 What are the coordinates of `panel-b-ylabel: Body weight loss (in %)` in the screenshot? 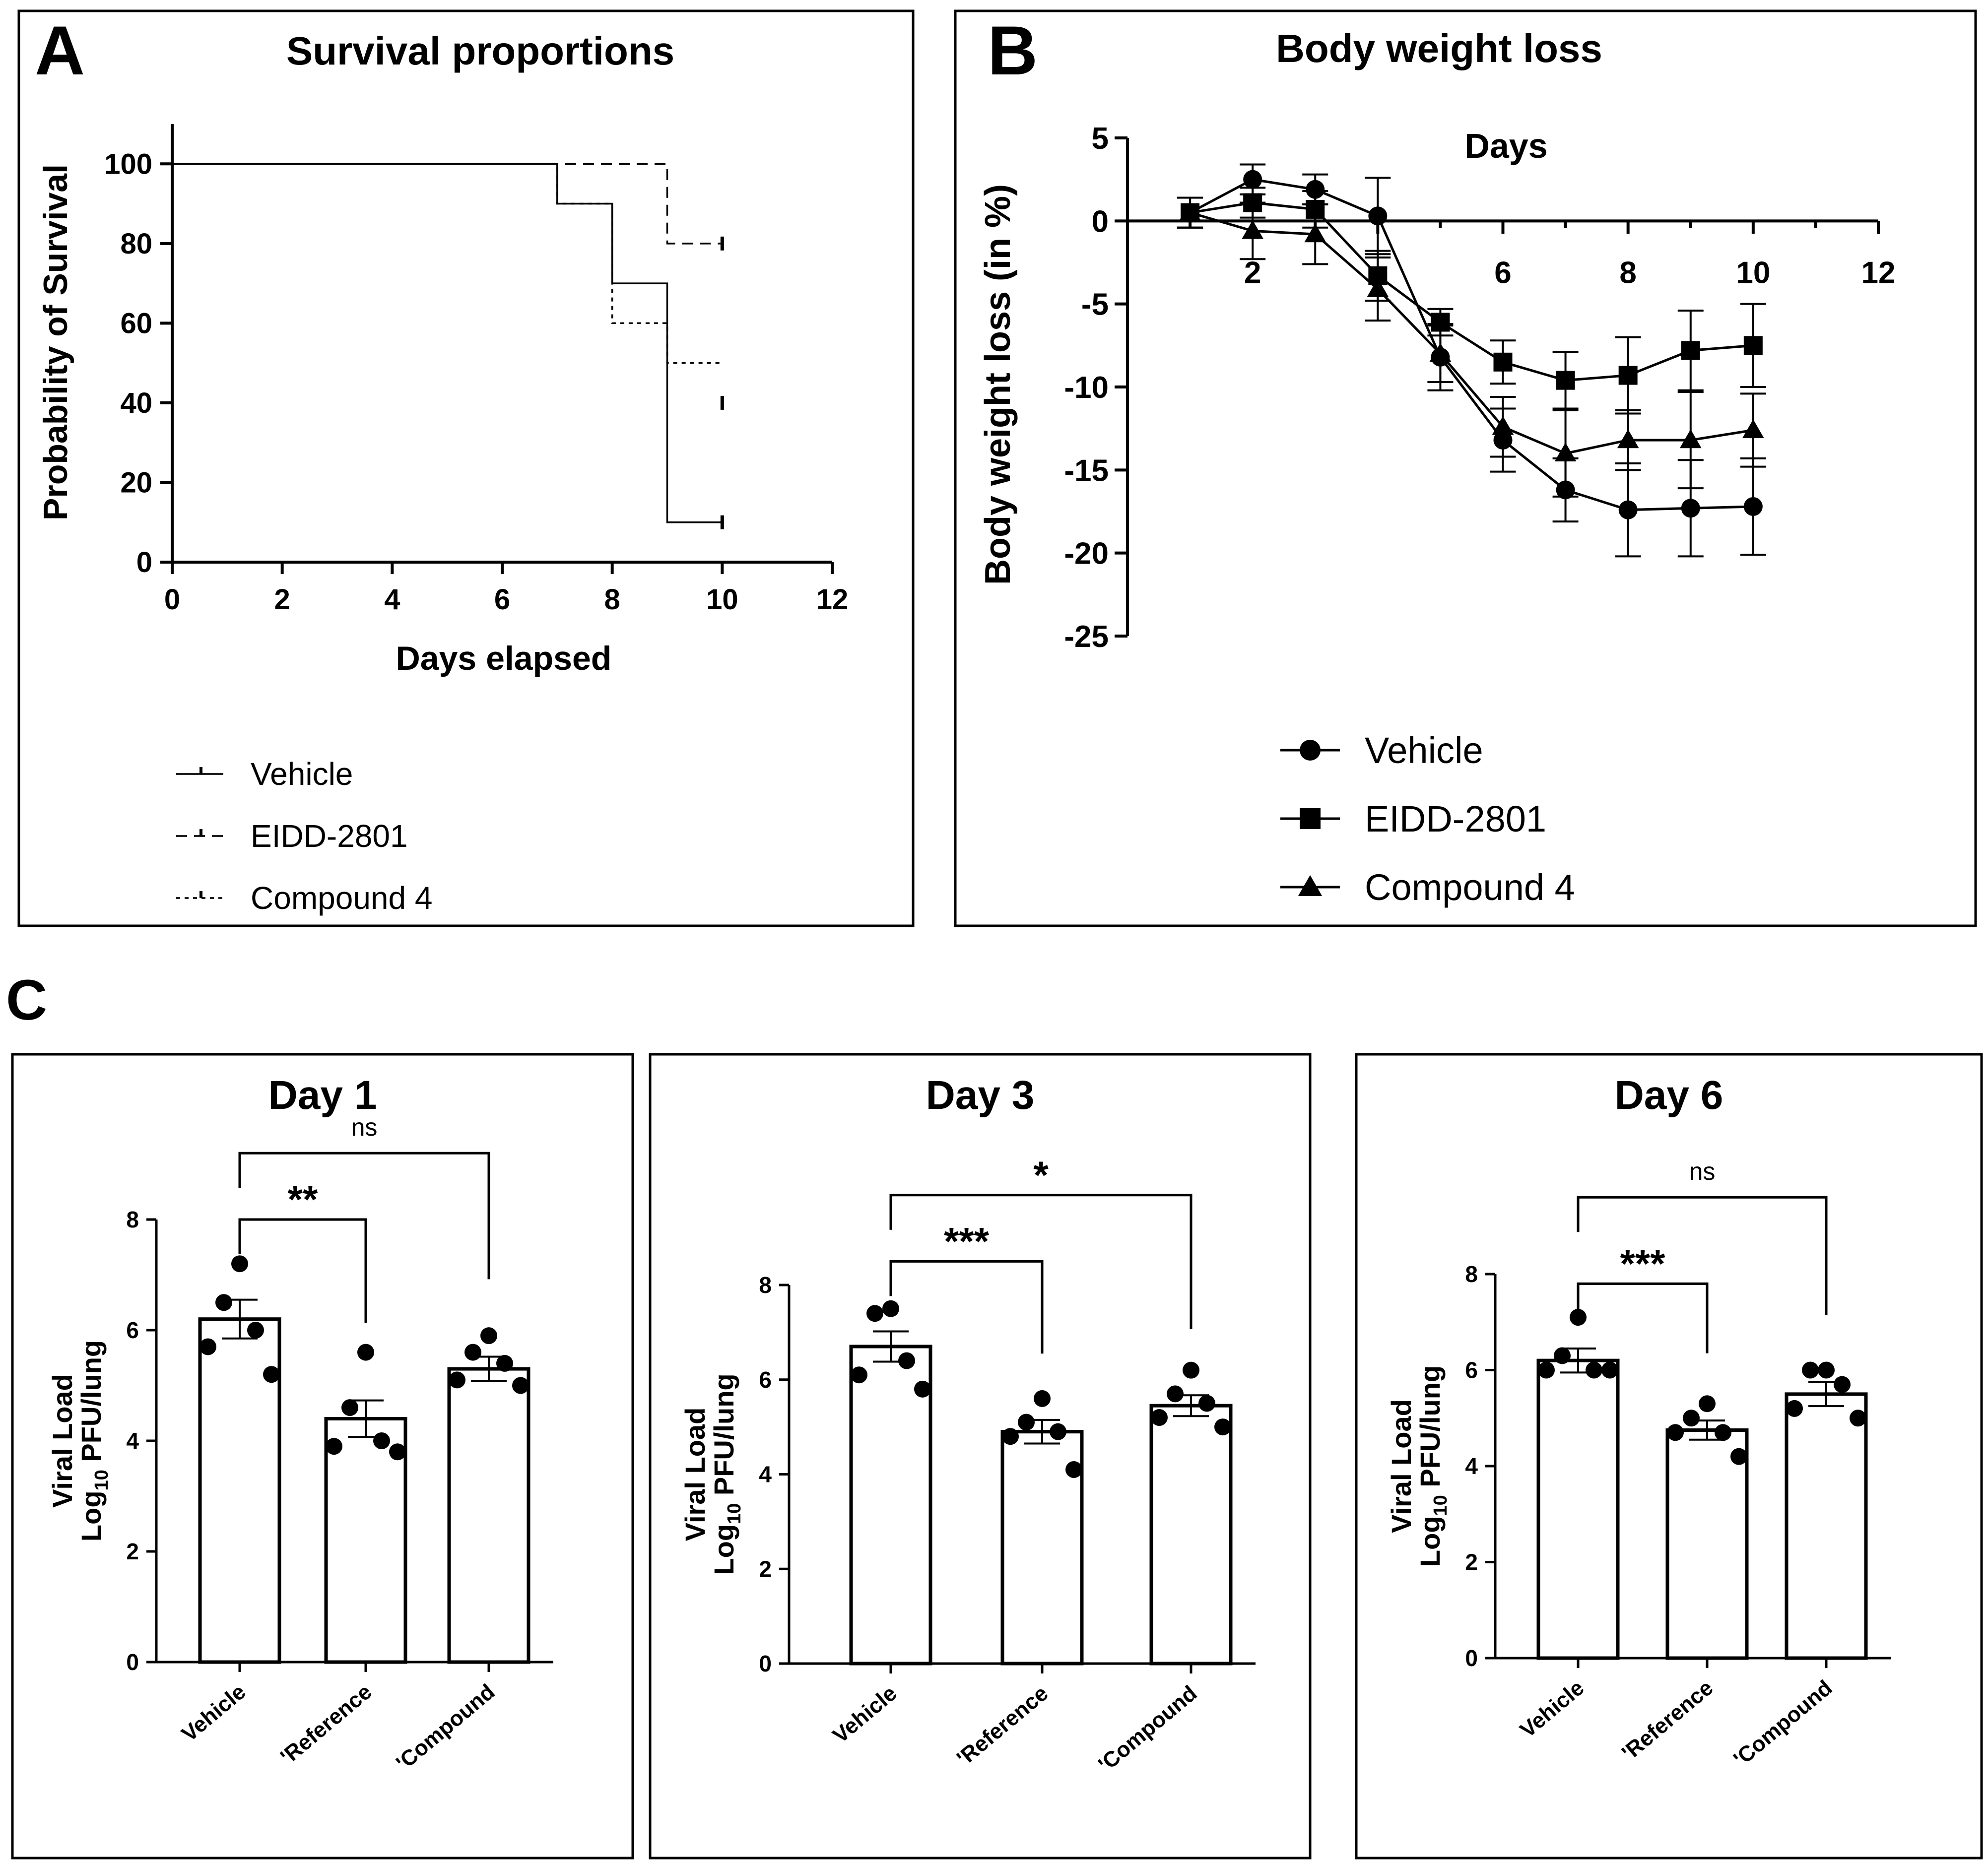 It's located at (998, 384).